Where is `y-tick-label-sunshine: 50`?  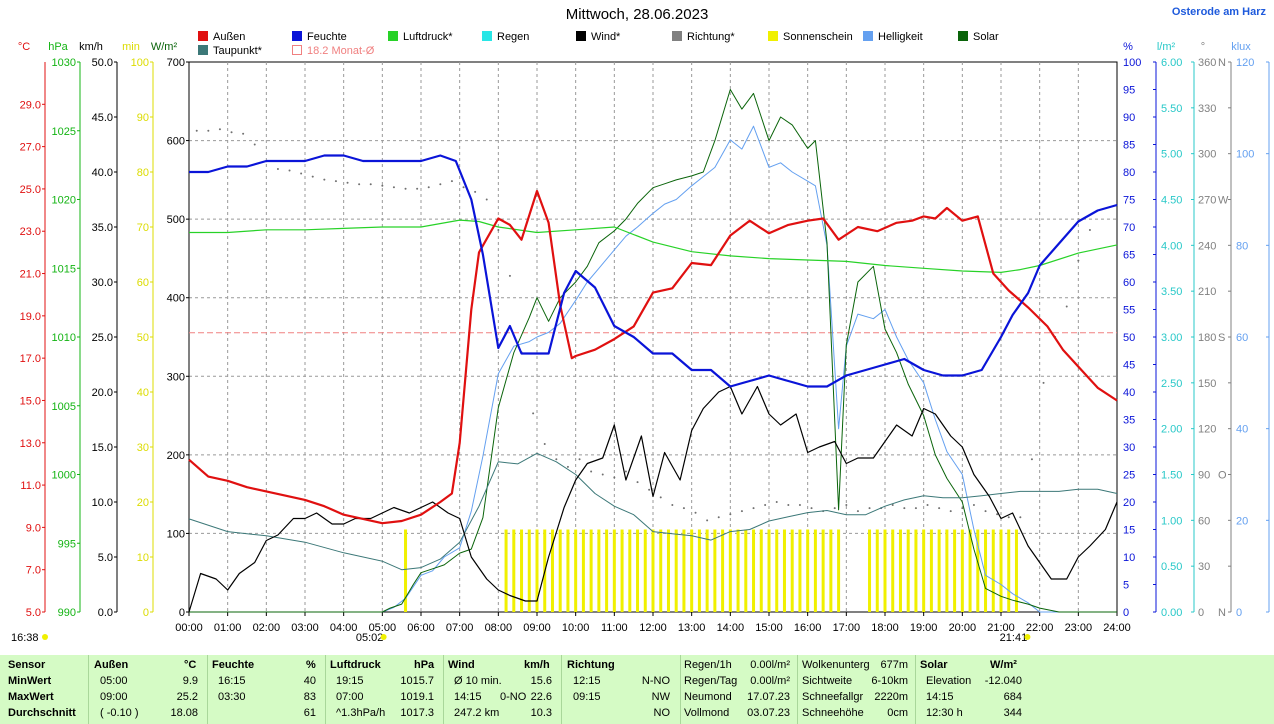
y-tick-label-sunshine: 50 is located at coordinates (143, 338).